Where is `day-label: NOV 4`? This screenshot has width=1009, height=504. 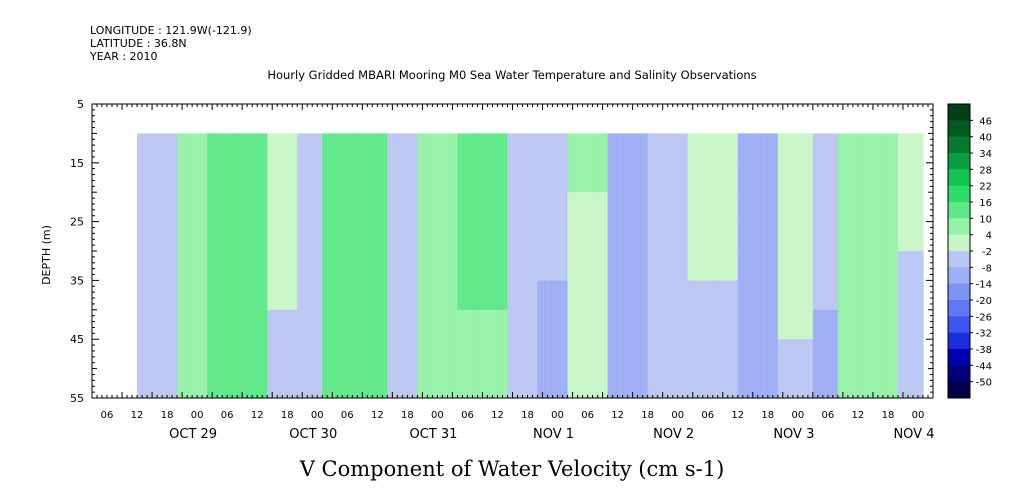
day-label: NOV 4 is located at coordinates (913, 434).